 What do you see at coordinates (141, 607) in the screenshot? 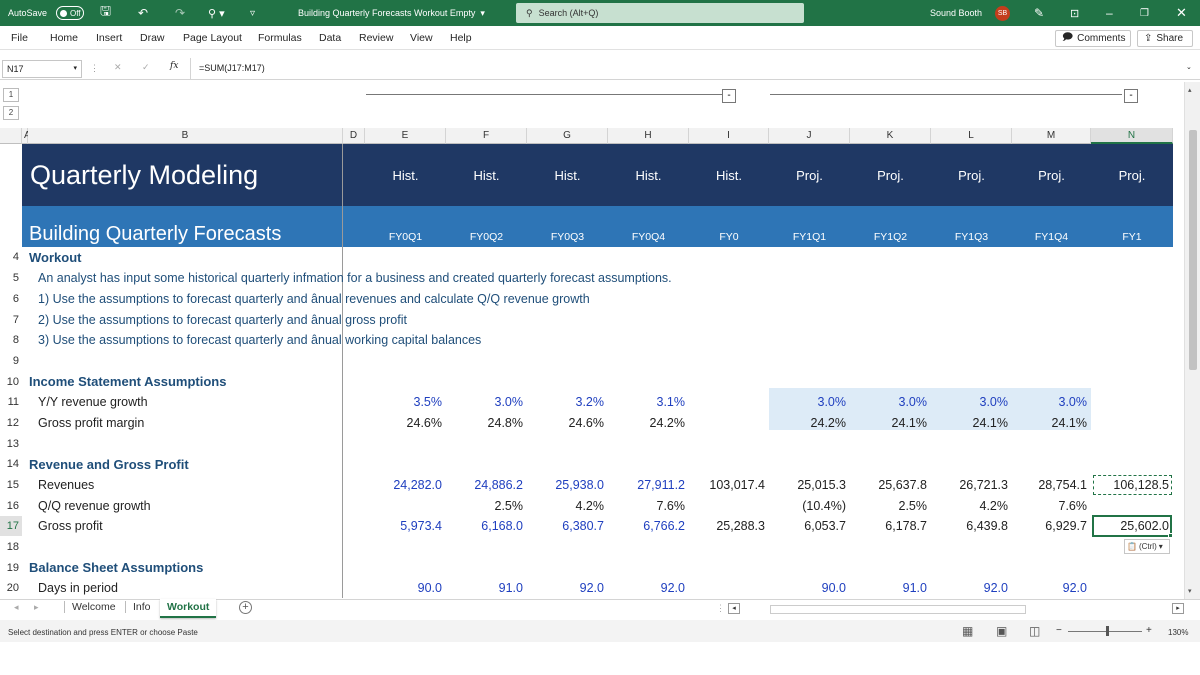
I see `sheet-tab-info: Info` at bounding box center [141, 607].